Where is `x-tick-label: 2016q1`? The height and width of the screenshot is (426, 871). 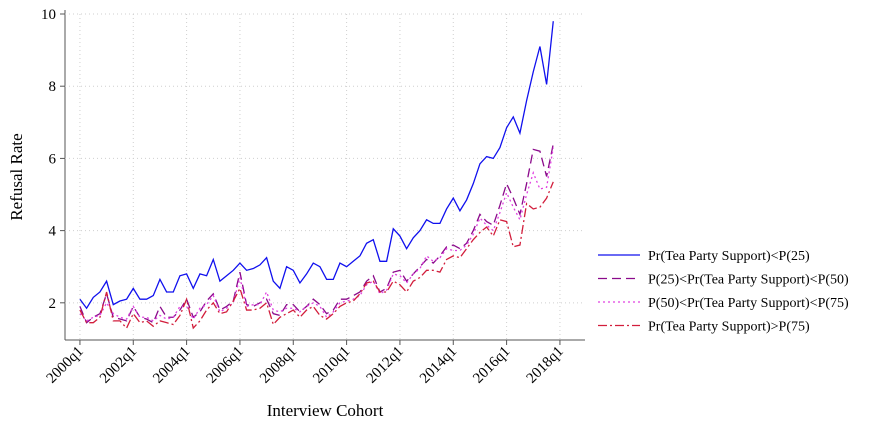 x-tick-label: 2016q1 is located at coordinates (491, 365).